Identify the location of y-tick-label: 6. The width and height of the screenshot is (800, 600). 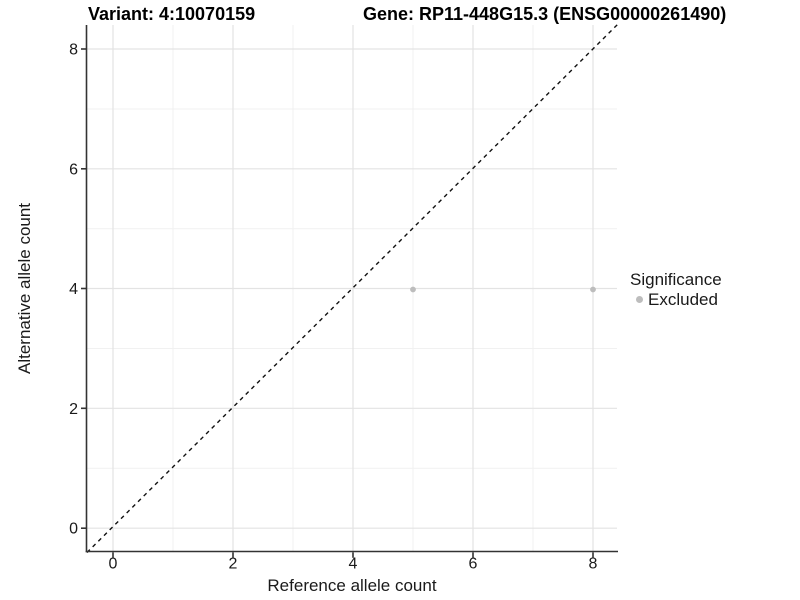
(73, 169).